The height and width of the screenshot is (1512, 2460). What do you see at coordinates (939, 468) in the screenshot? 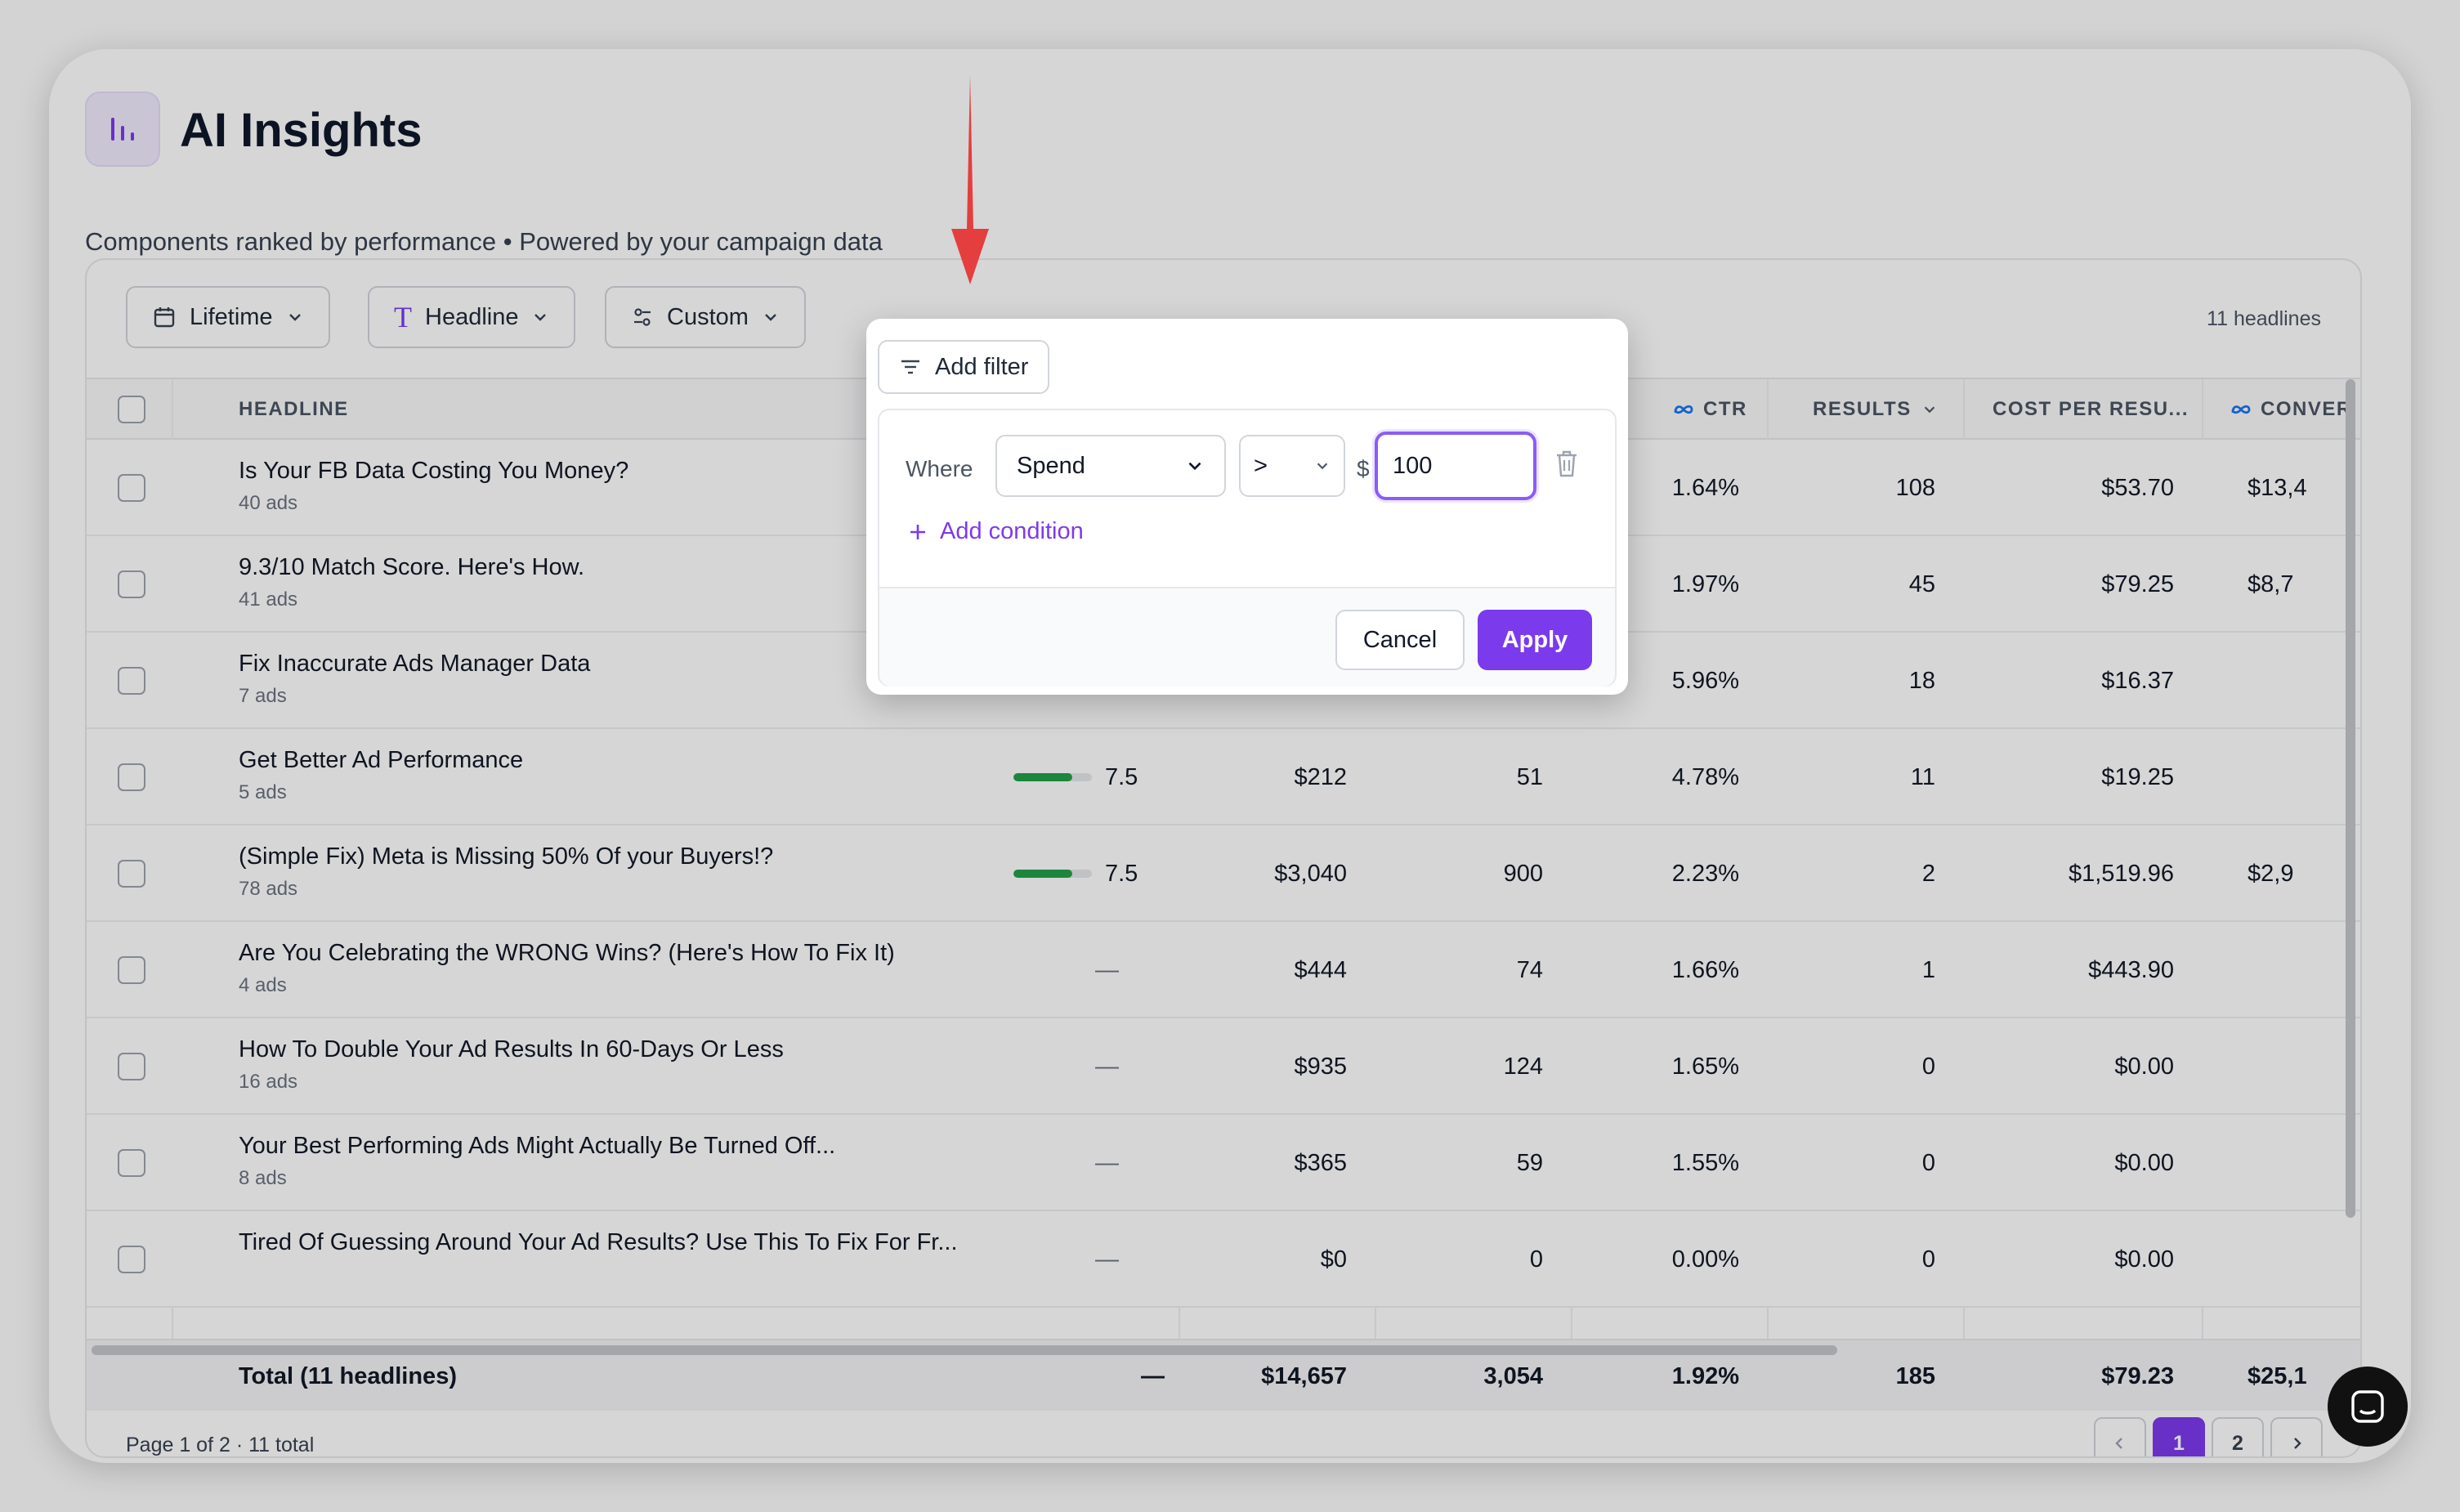
I see `where-label: Where` at bounding box center [939, 468].